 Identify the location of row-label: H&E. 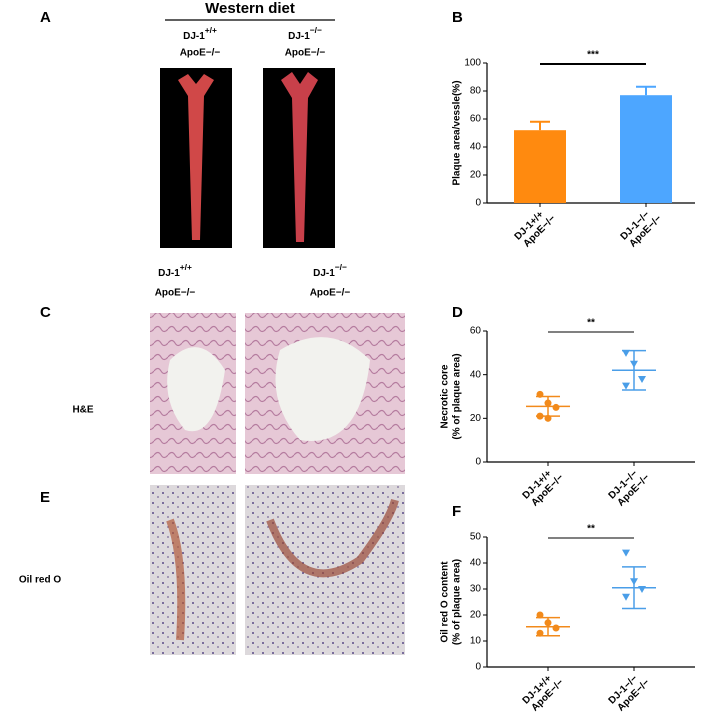
(82, 410).